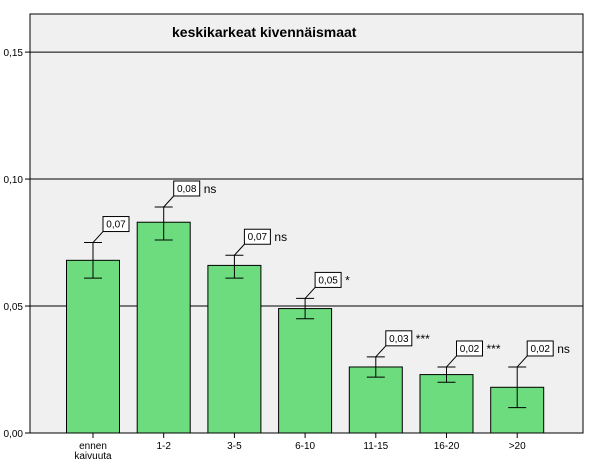  I want to click on x-tick-label: 3-5, so click(234, 446).